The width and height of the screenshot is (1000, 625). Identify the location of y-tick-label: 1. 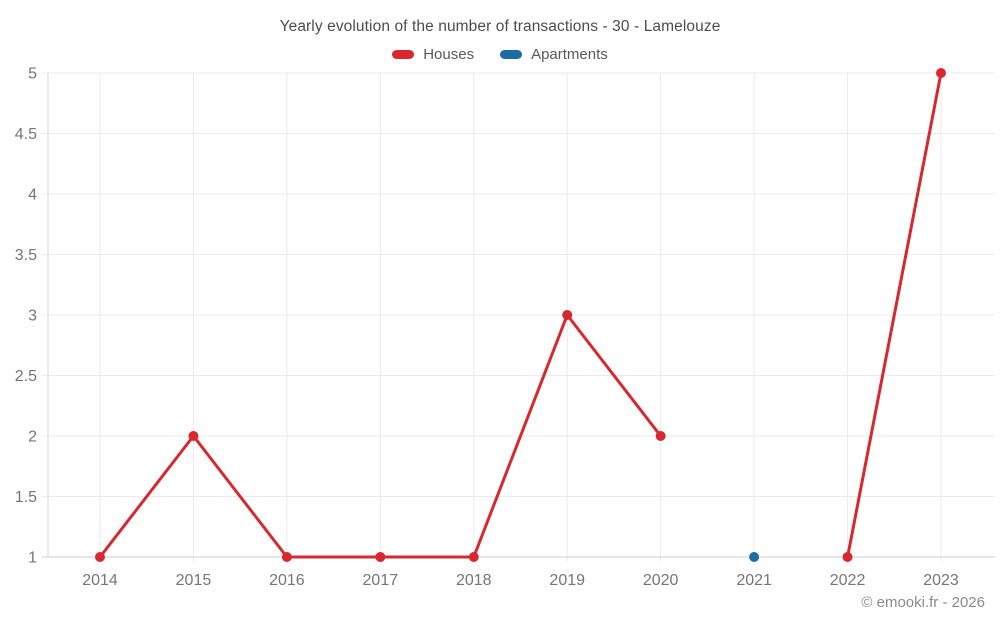
(32, 558).